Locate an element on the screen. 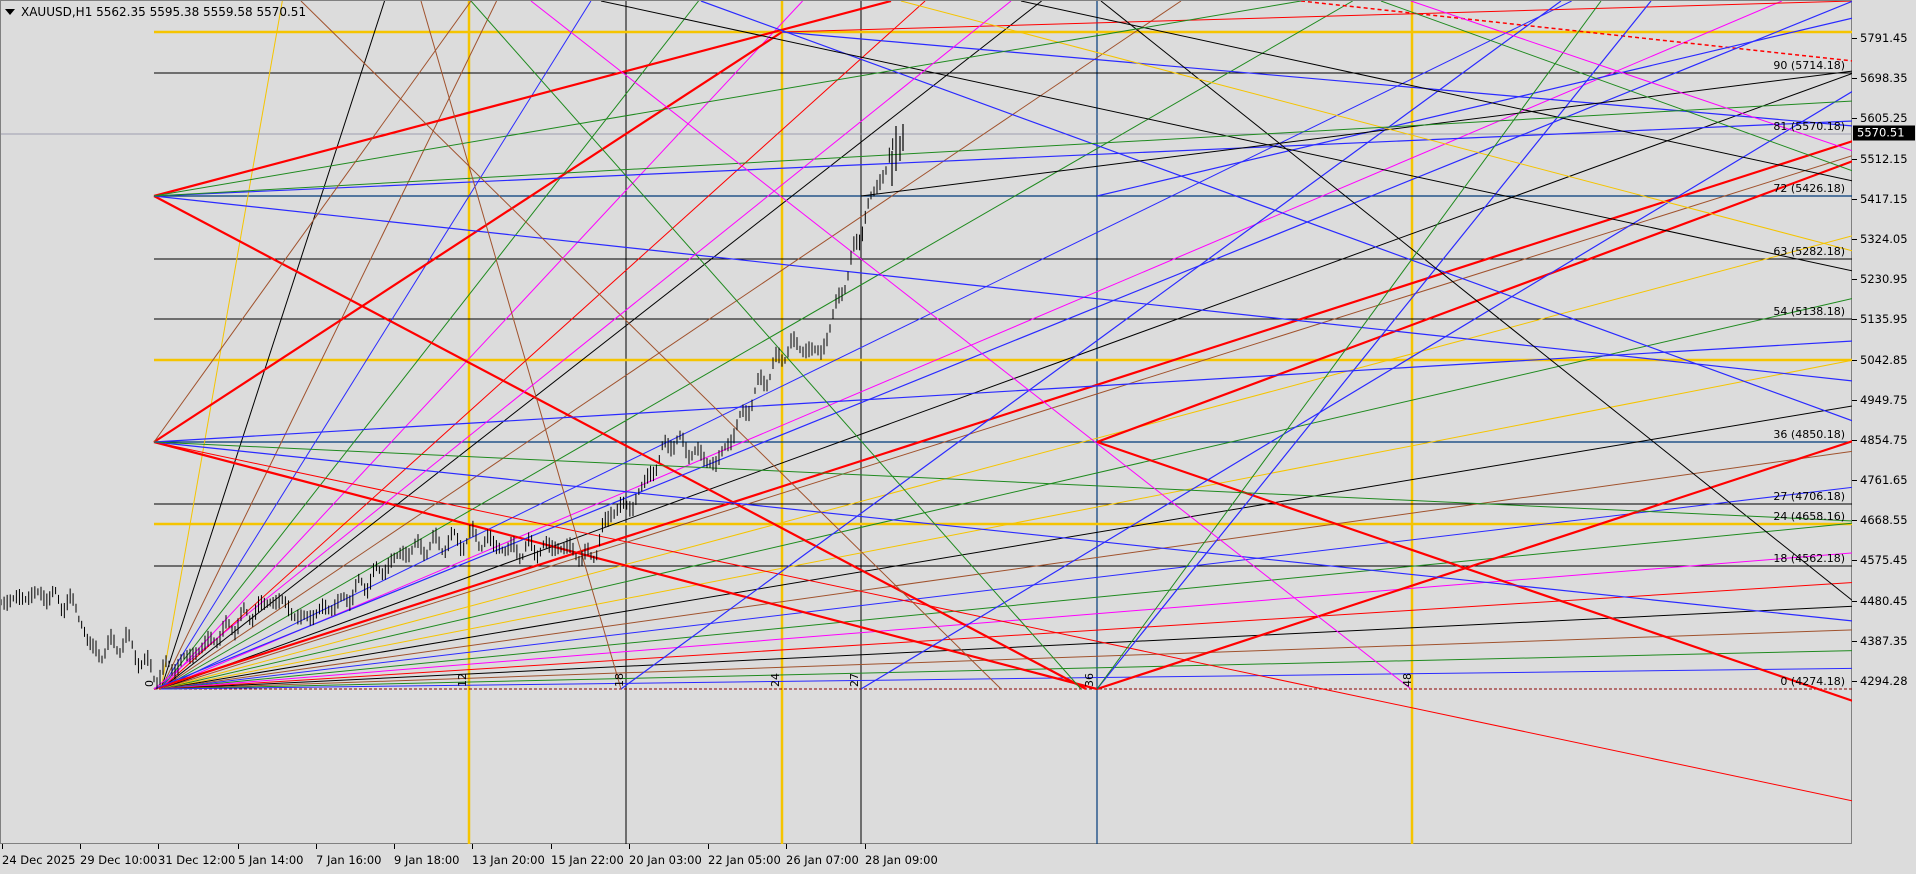 The height and width of the screenshot is (874, 1916). price-label: 5135.95 is located at coordinates (1884, 319).